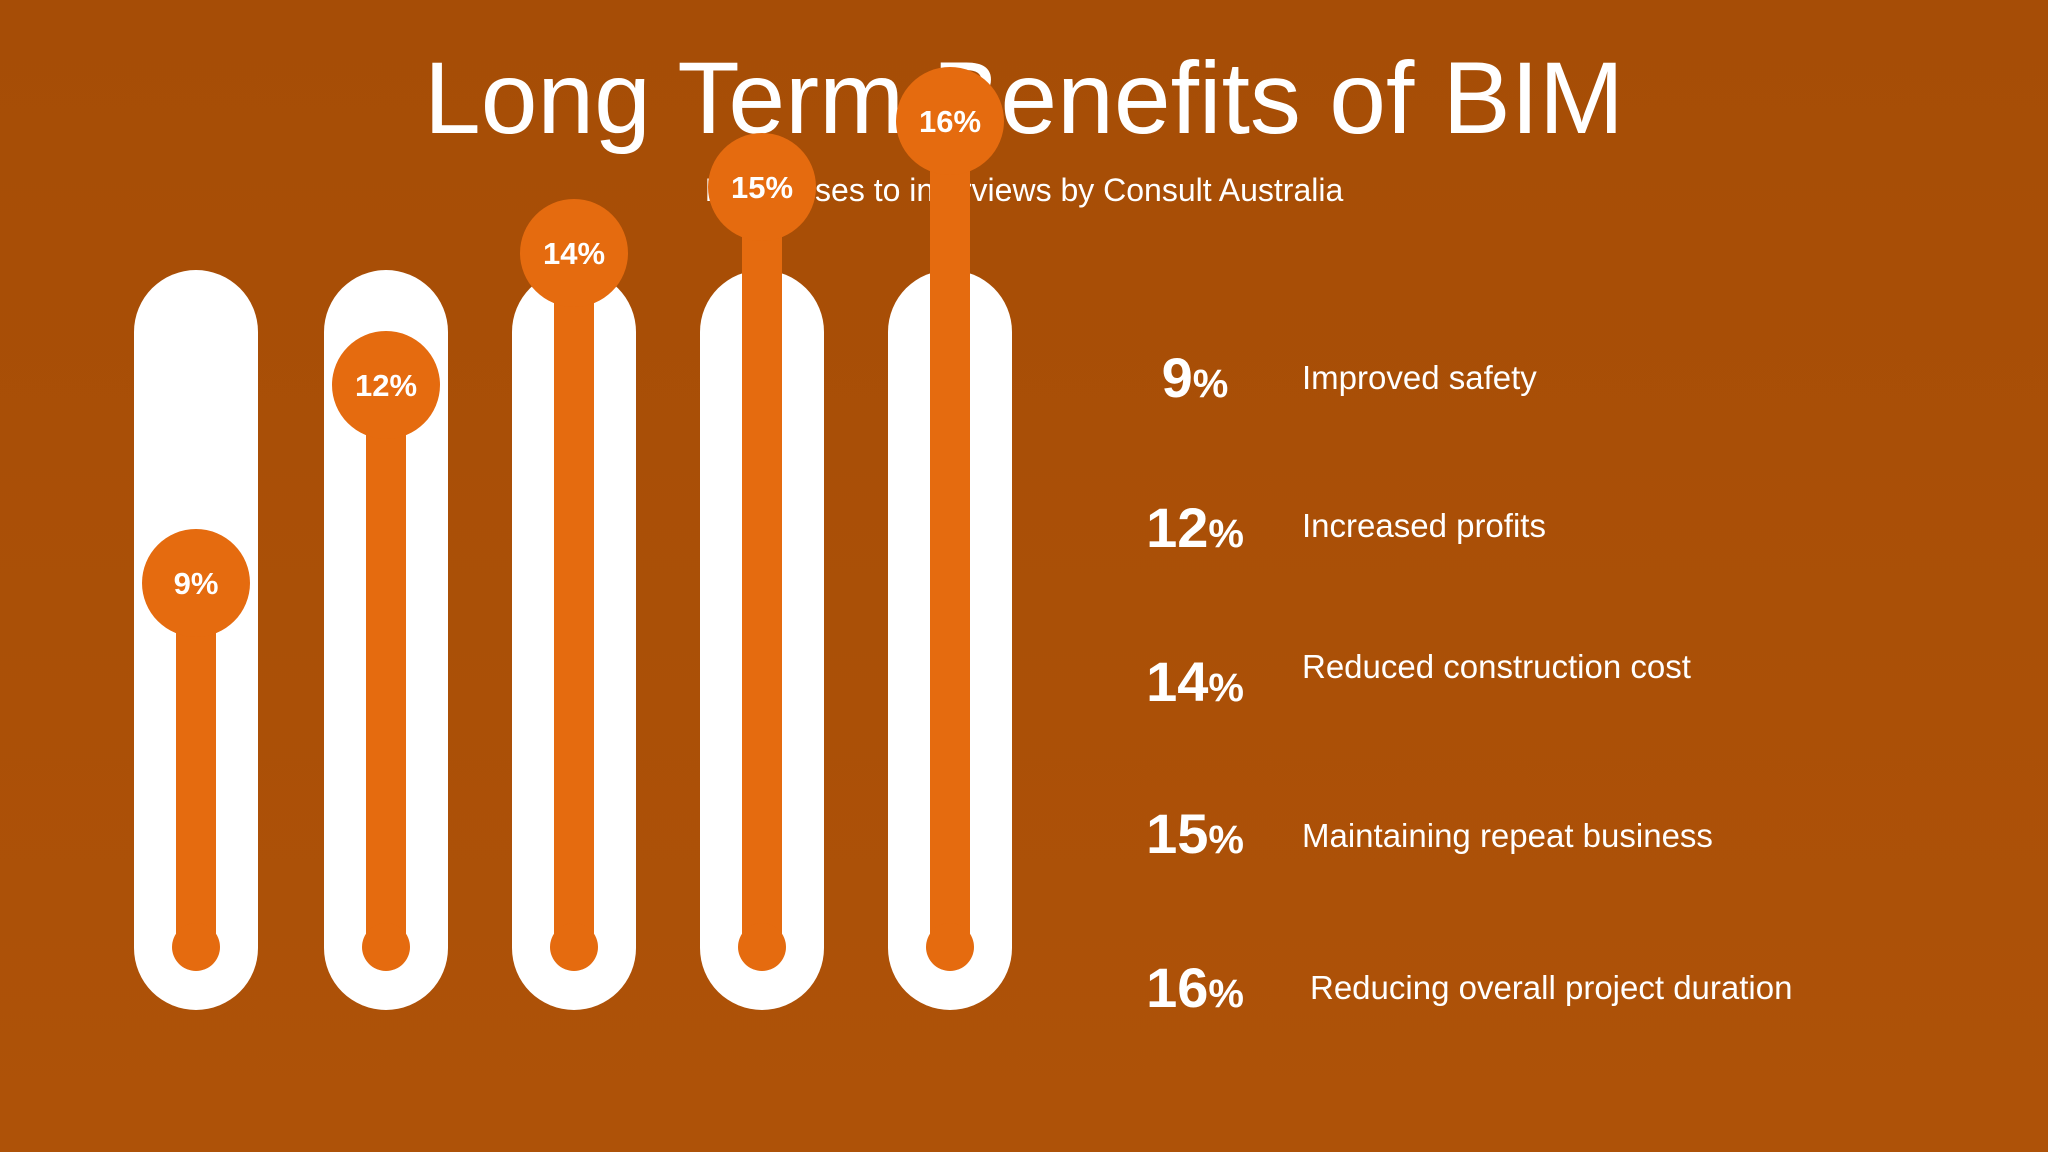 The height and width of the screenshot is (1152, 2048). I want to click on thermometer-bulb-maintaining-repeat-business, so click(762, 947).